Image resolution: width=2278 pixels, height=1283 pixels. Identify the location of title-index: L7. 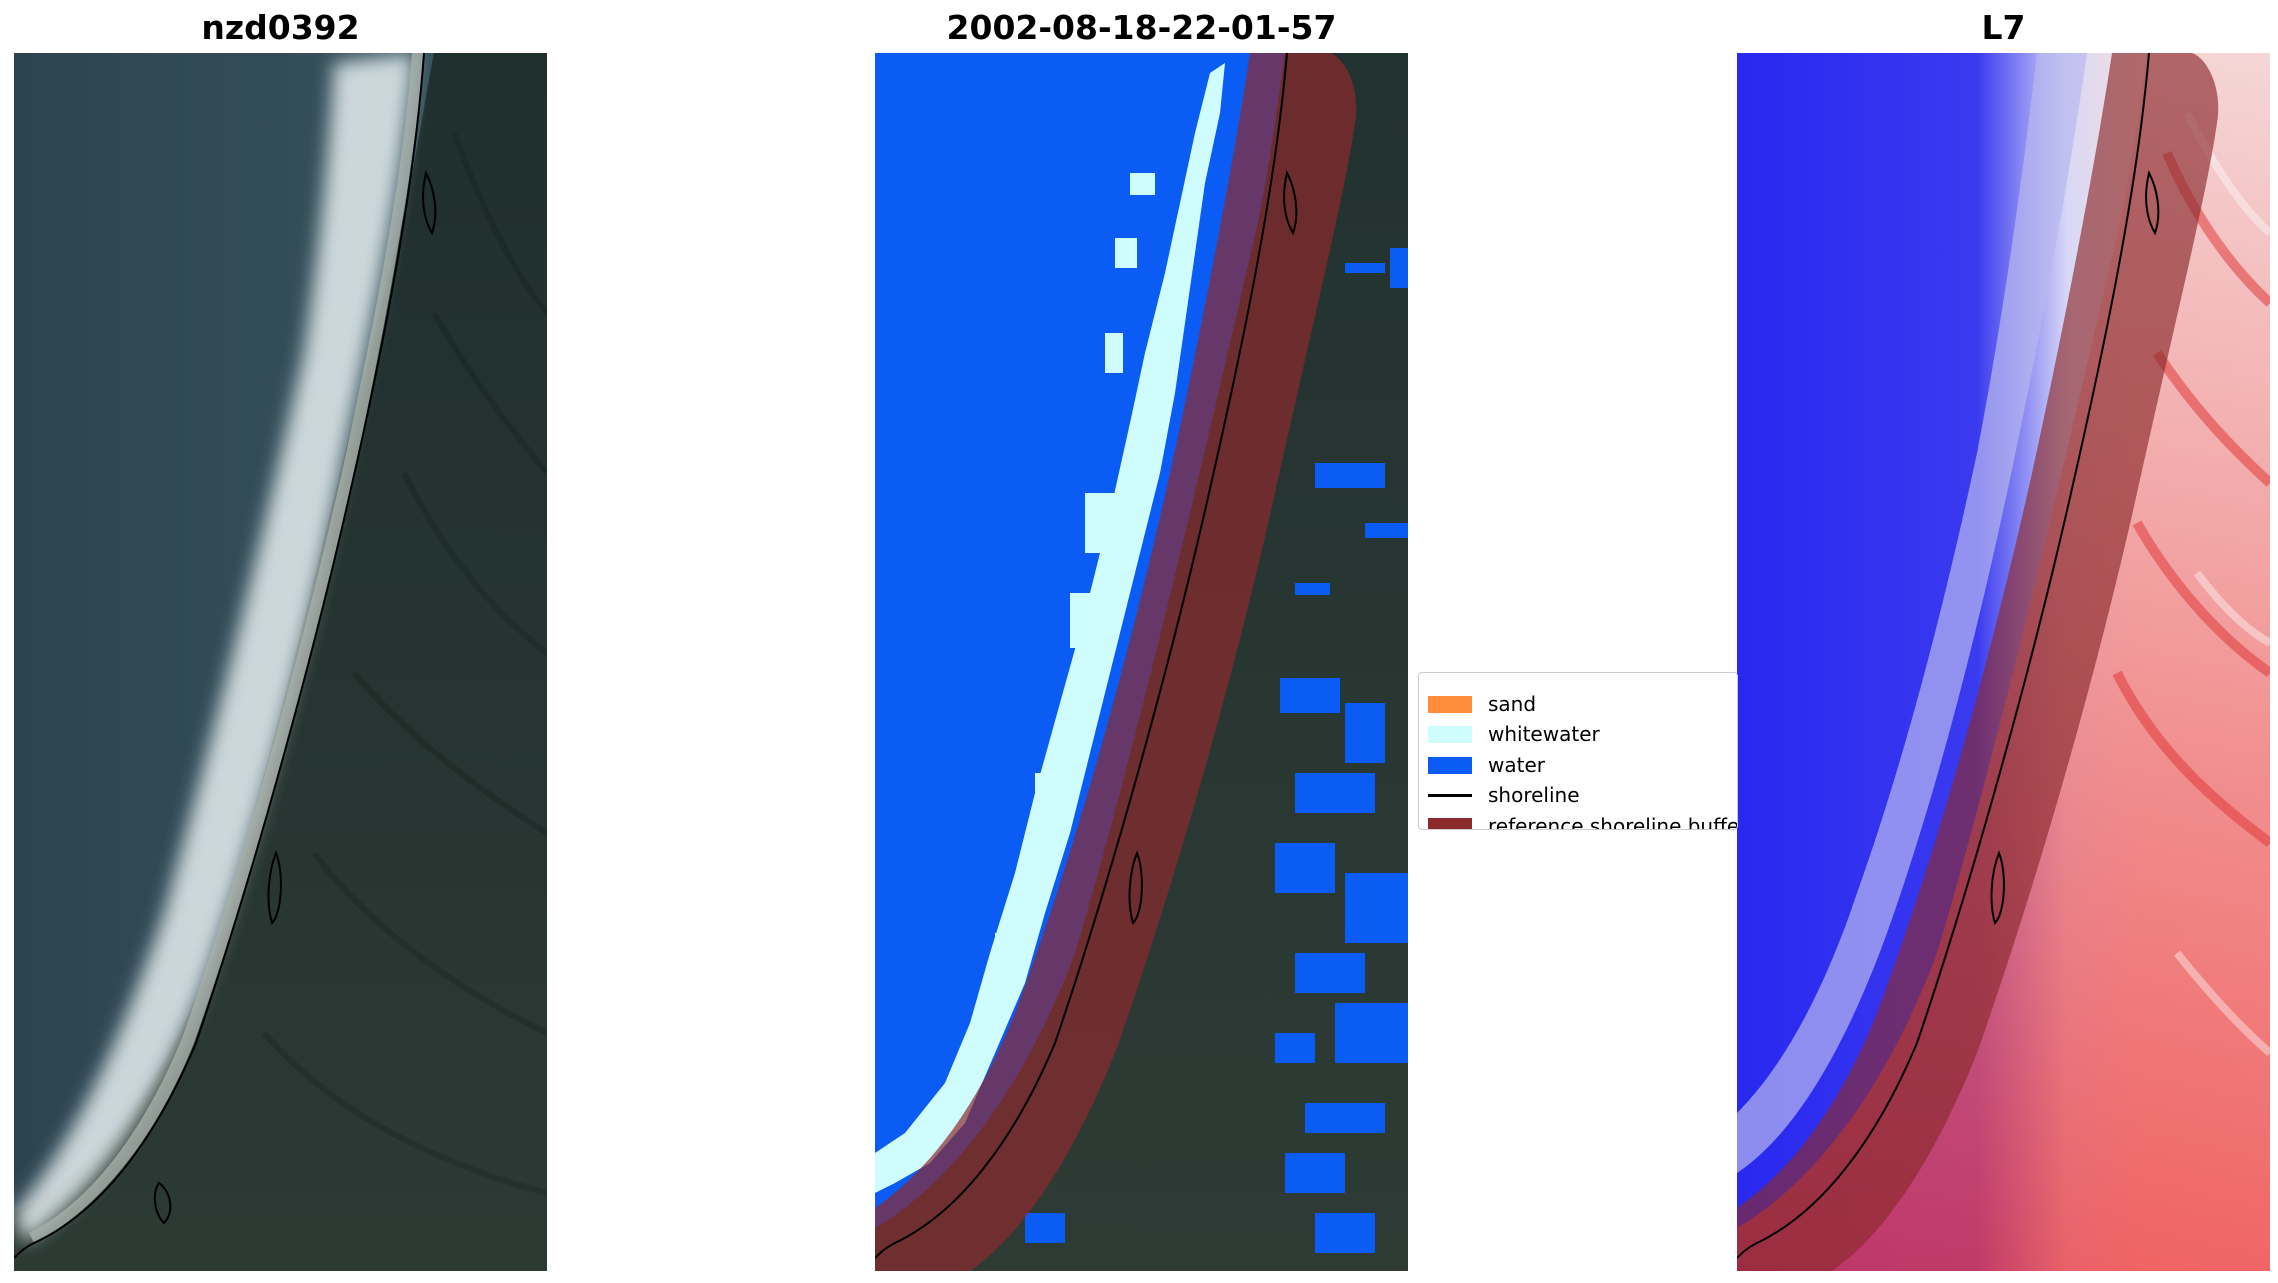
(2003, 27).